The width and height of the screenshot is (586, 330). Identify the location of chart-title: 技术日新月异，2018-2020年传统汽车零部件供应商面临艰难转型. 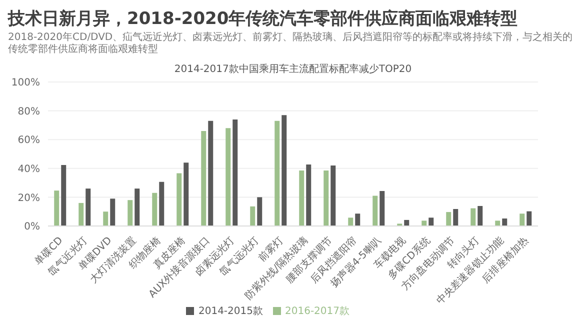
(263, 19).